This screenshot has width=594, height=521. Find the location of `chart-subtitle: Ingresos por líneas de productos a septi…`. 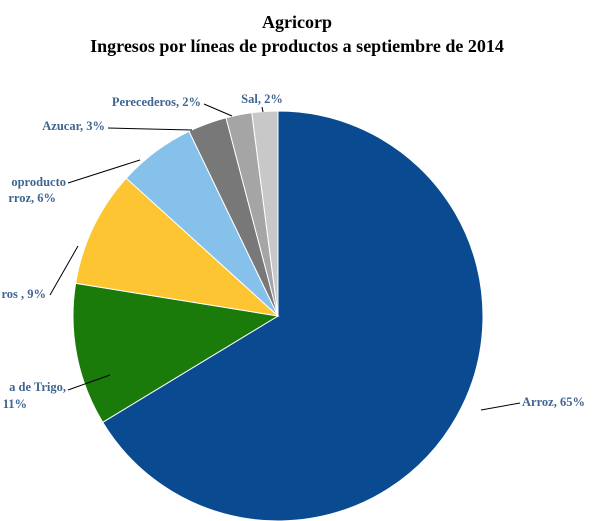

chart-subtitle: Ingresos por líneas de productos a septi… is located at coordinates (297, 46).